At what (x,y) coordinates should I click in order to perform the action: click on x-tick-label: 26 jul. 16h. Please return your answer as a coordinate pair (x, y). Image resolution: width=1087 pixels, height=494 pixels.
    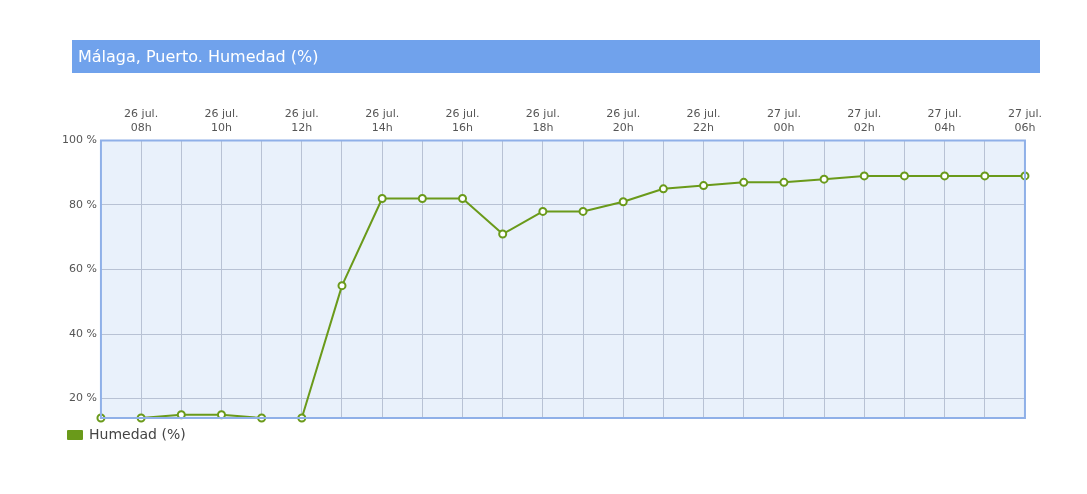
    Looking at the image, I should click on (462, 120).